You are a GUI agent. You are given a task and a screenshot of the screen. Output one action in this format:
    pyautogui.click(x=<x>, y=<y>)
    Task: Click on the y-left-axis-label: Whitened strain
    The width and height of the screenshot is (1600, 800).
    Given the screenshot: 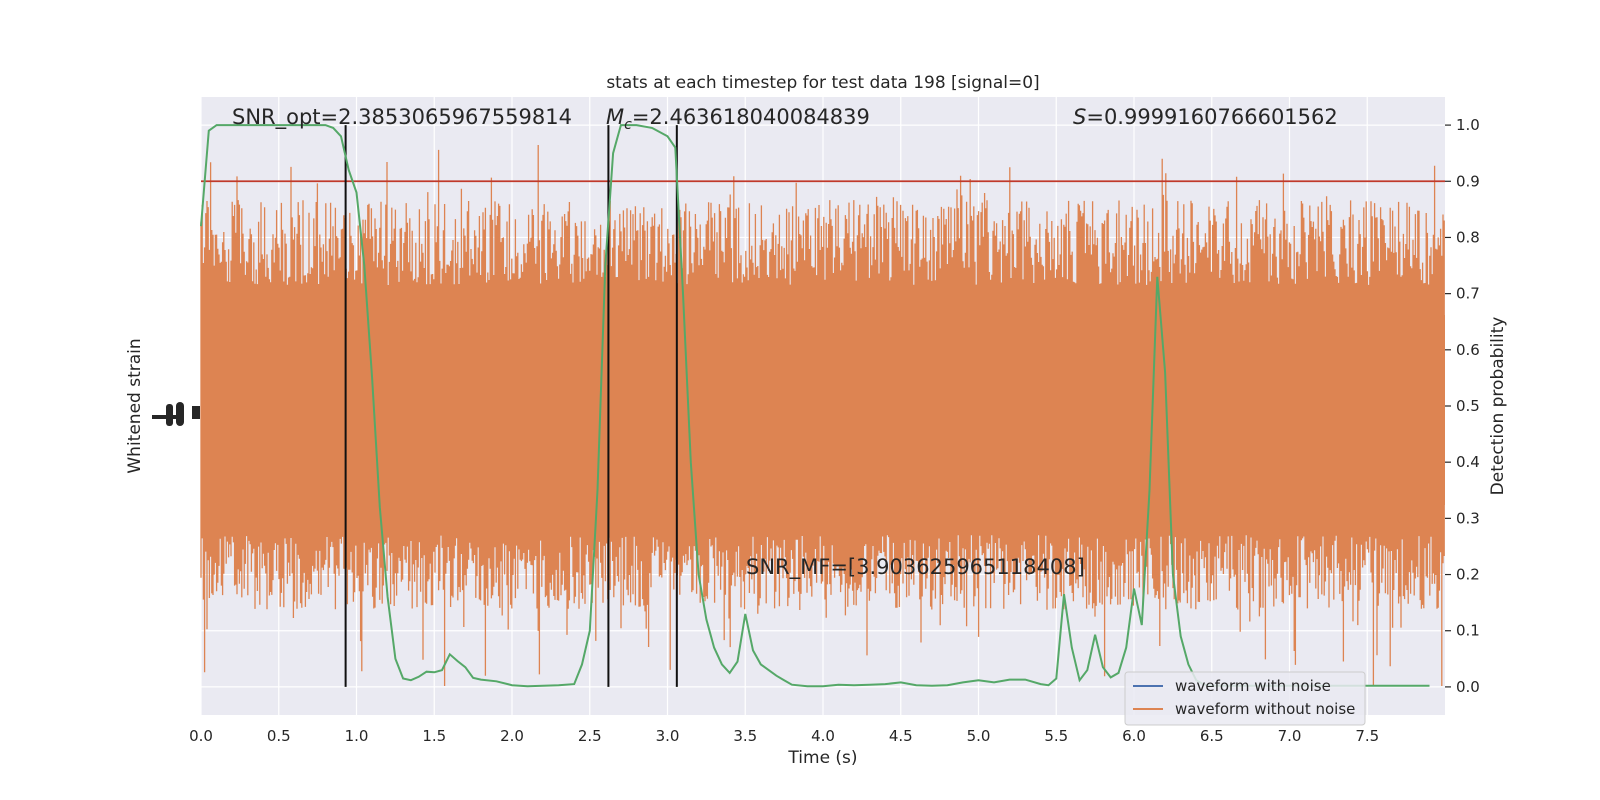 What is the action you would take?
    pyautogui.click(x=135, y=405)
    